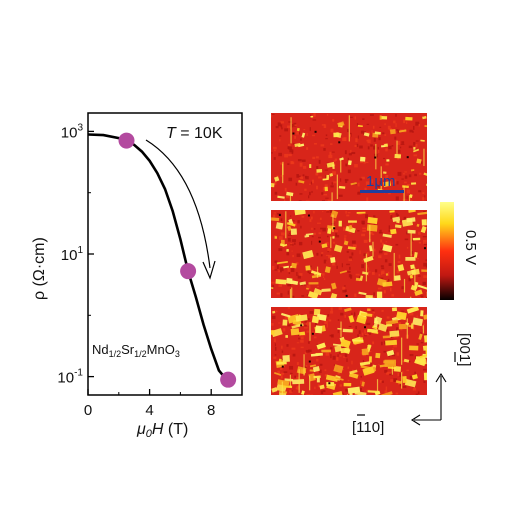 Image resolution: width=510 pixels, height=510 pixels. I want to click on y-axis-ticks: 10³ 10¹ 10⁻¹, so click(75, 254).